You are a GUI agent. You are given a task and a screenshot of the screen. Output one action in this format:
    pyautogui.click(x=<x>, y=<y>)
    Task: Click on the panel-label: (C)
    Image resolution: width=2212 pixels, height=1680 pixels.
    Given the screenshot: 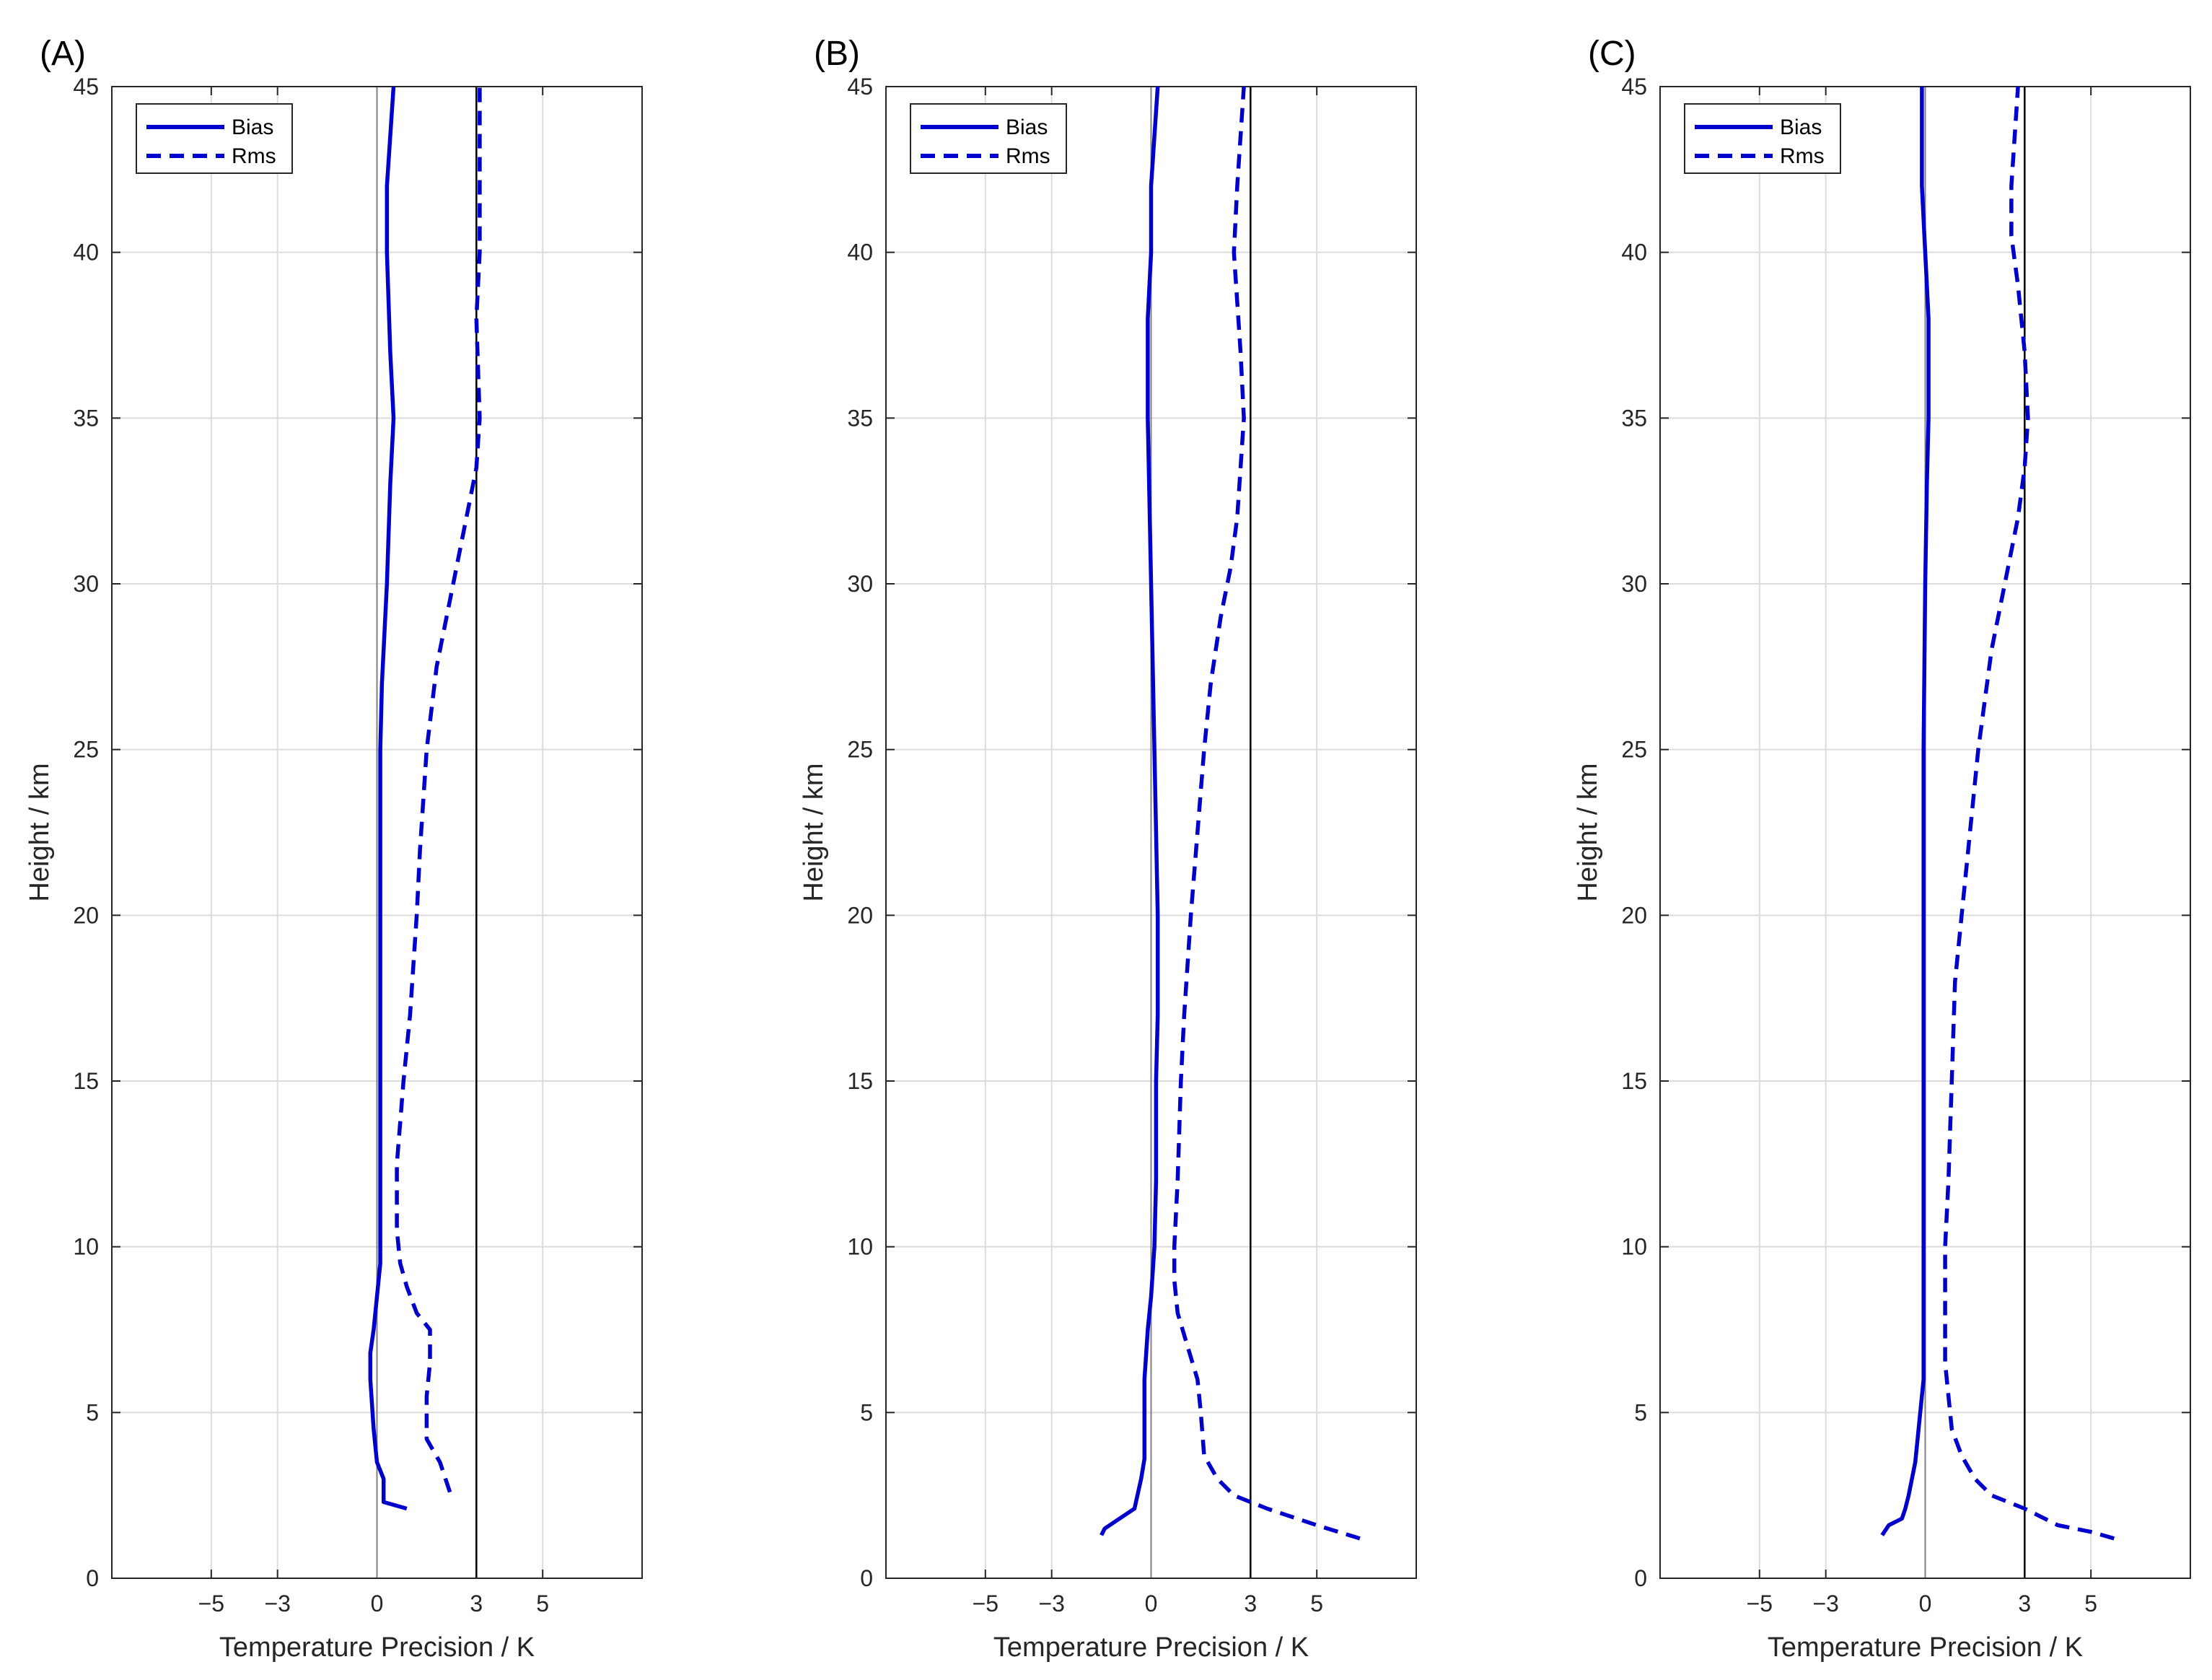 What is the action you would take?
    pyautogui.click(x=1612, y=54)
    